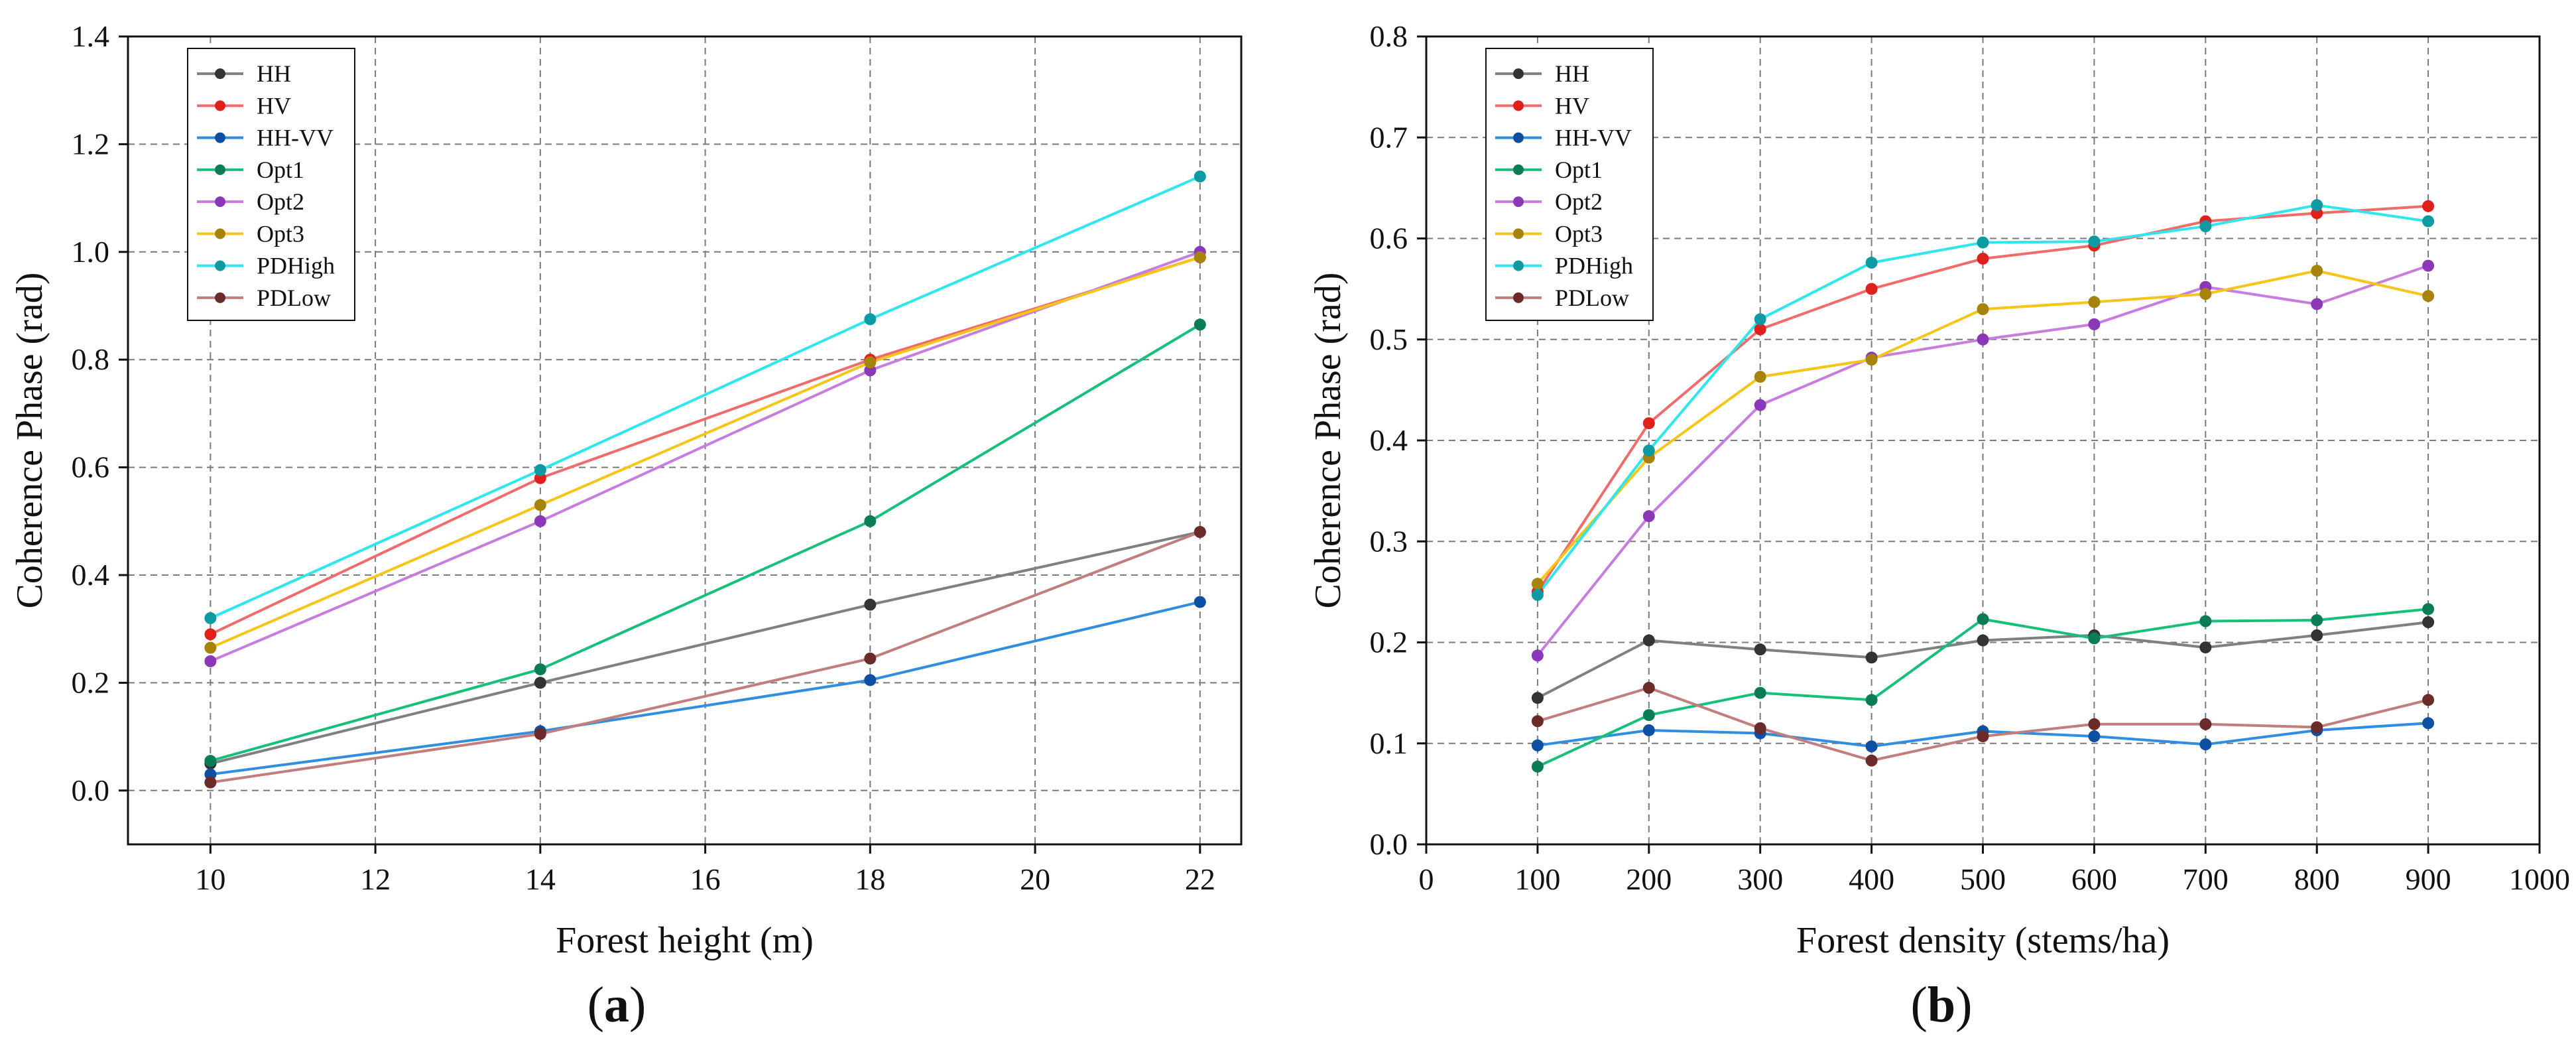 This screenshot has width=2576, height=1046. What do you see at coordinates (280, 201) in the screenshot?
I see `legend-label: Opt2` at bounding box center [280, 201].